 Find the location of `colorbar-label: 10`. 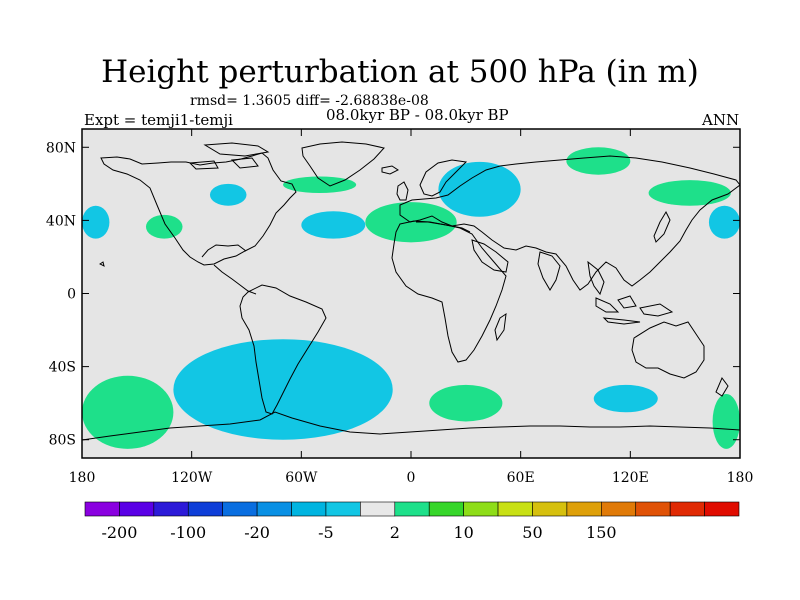

colorbar-label: 10 is located at coordinates (463, 532).